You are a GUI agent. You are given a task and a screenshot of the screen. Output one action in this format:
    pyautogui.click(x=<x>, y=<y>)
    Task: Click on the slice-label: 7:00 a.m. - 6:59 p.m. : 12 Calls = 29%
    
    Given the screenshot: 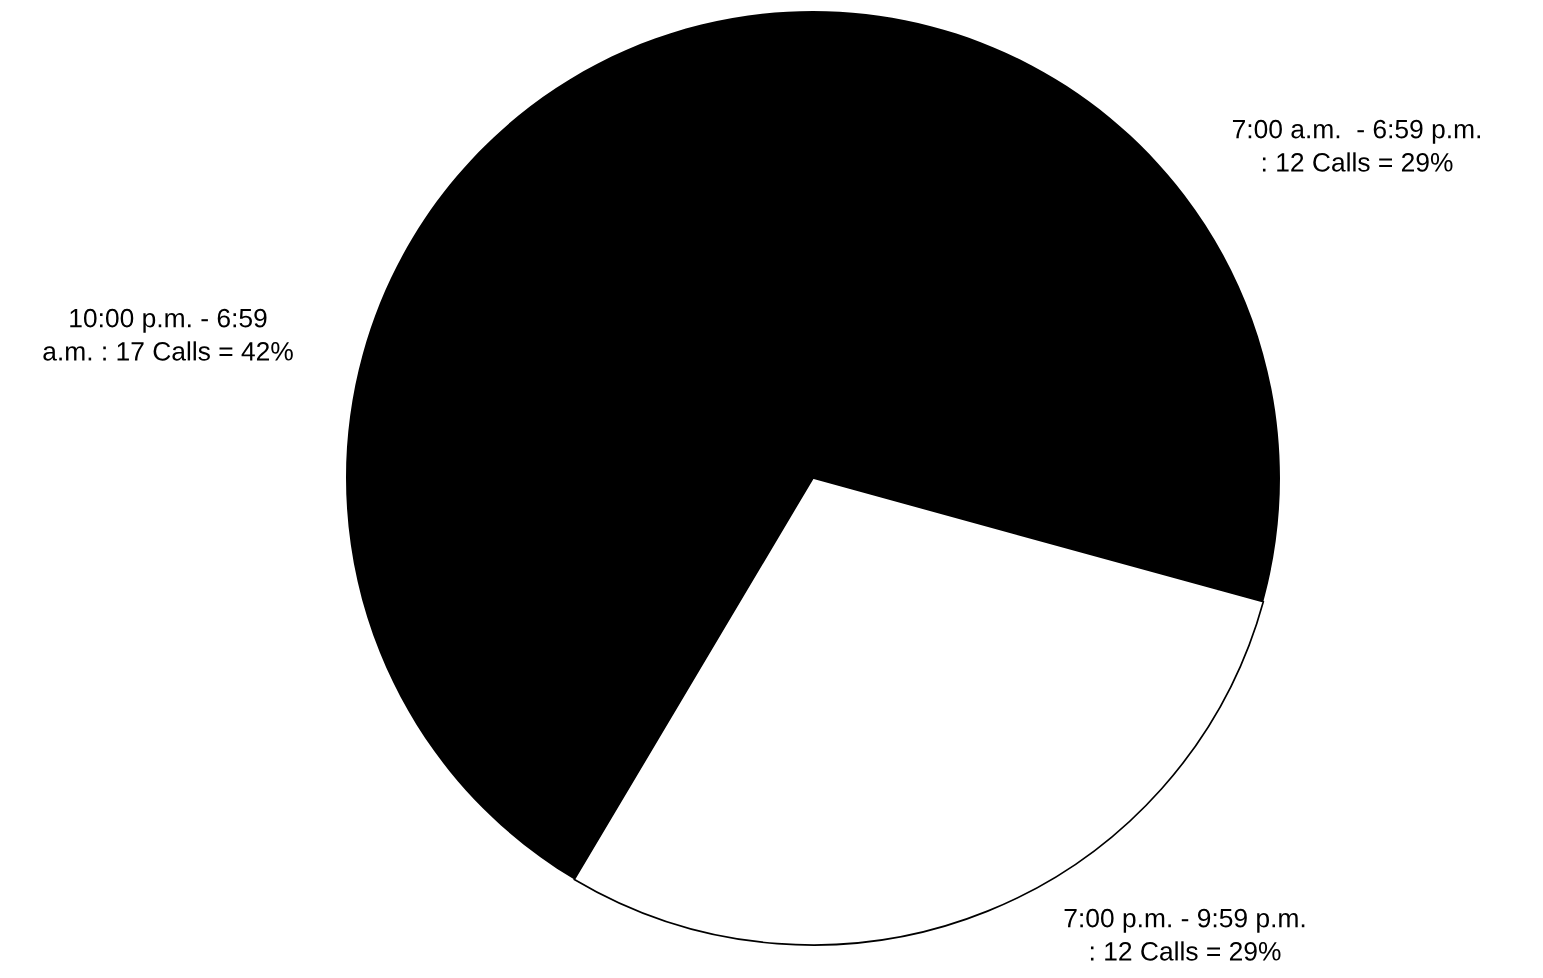 What is the action you would take?
    pyautogui.click(x=1356, y=145)
    